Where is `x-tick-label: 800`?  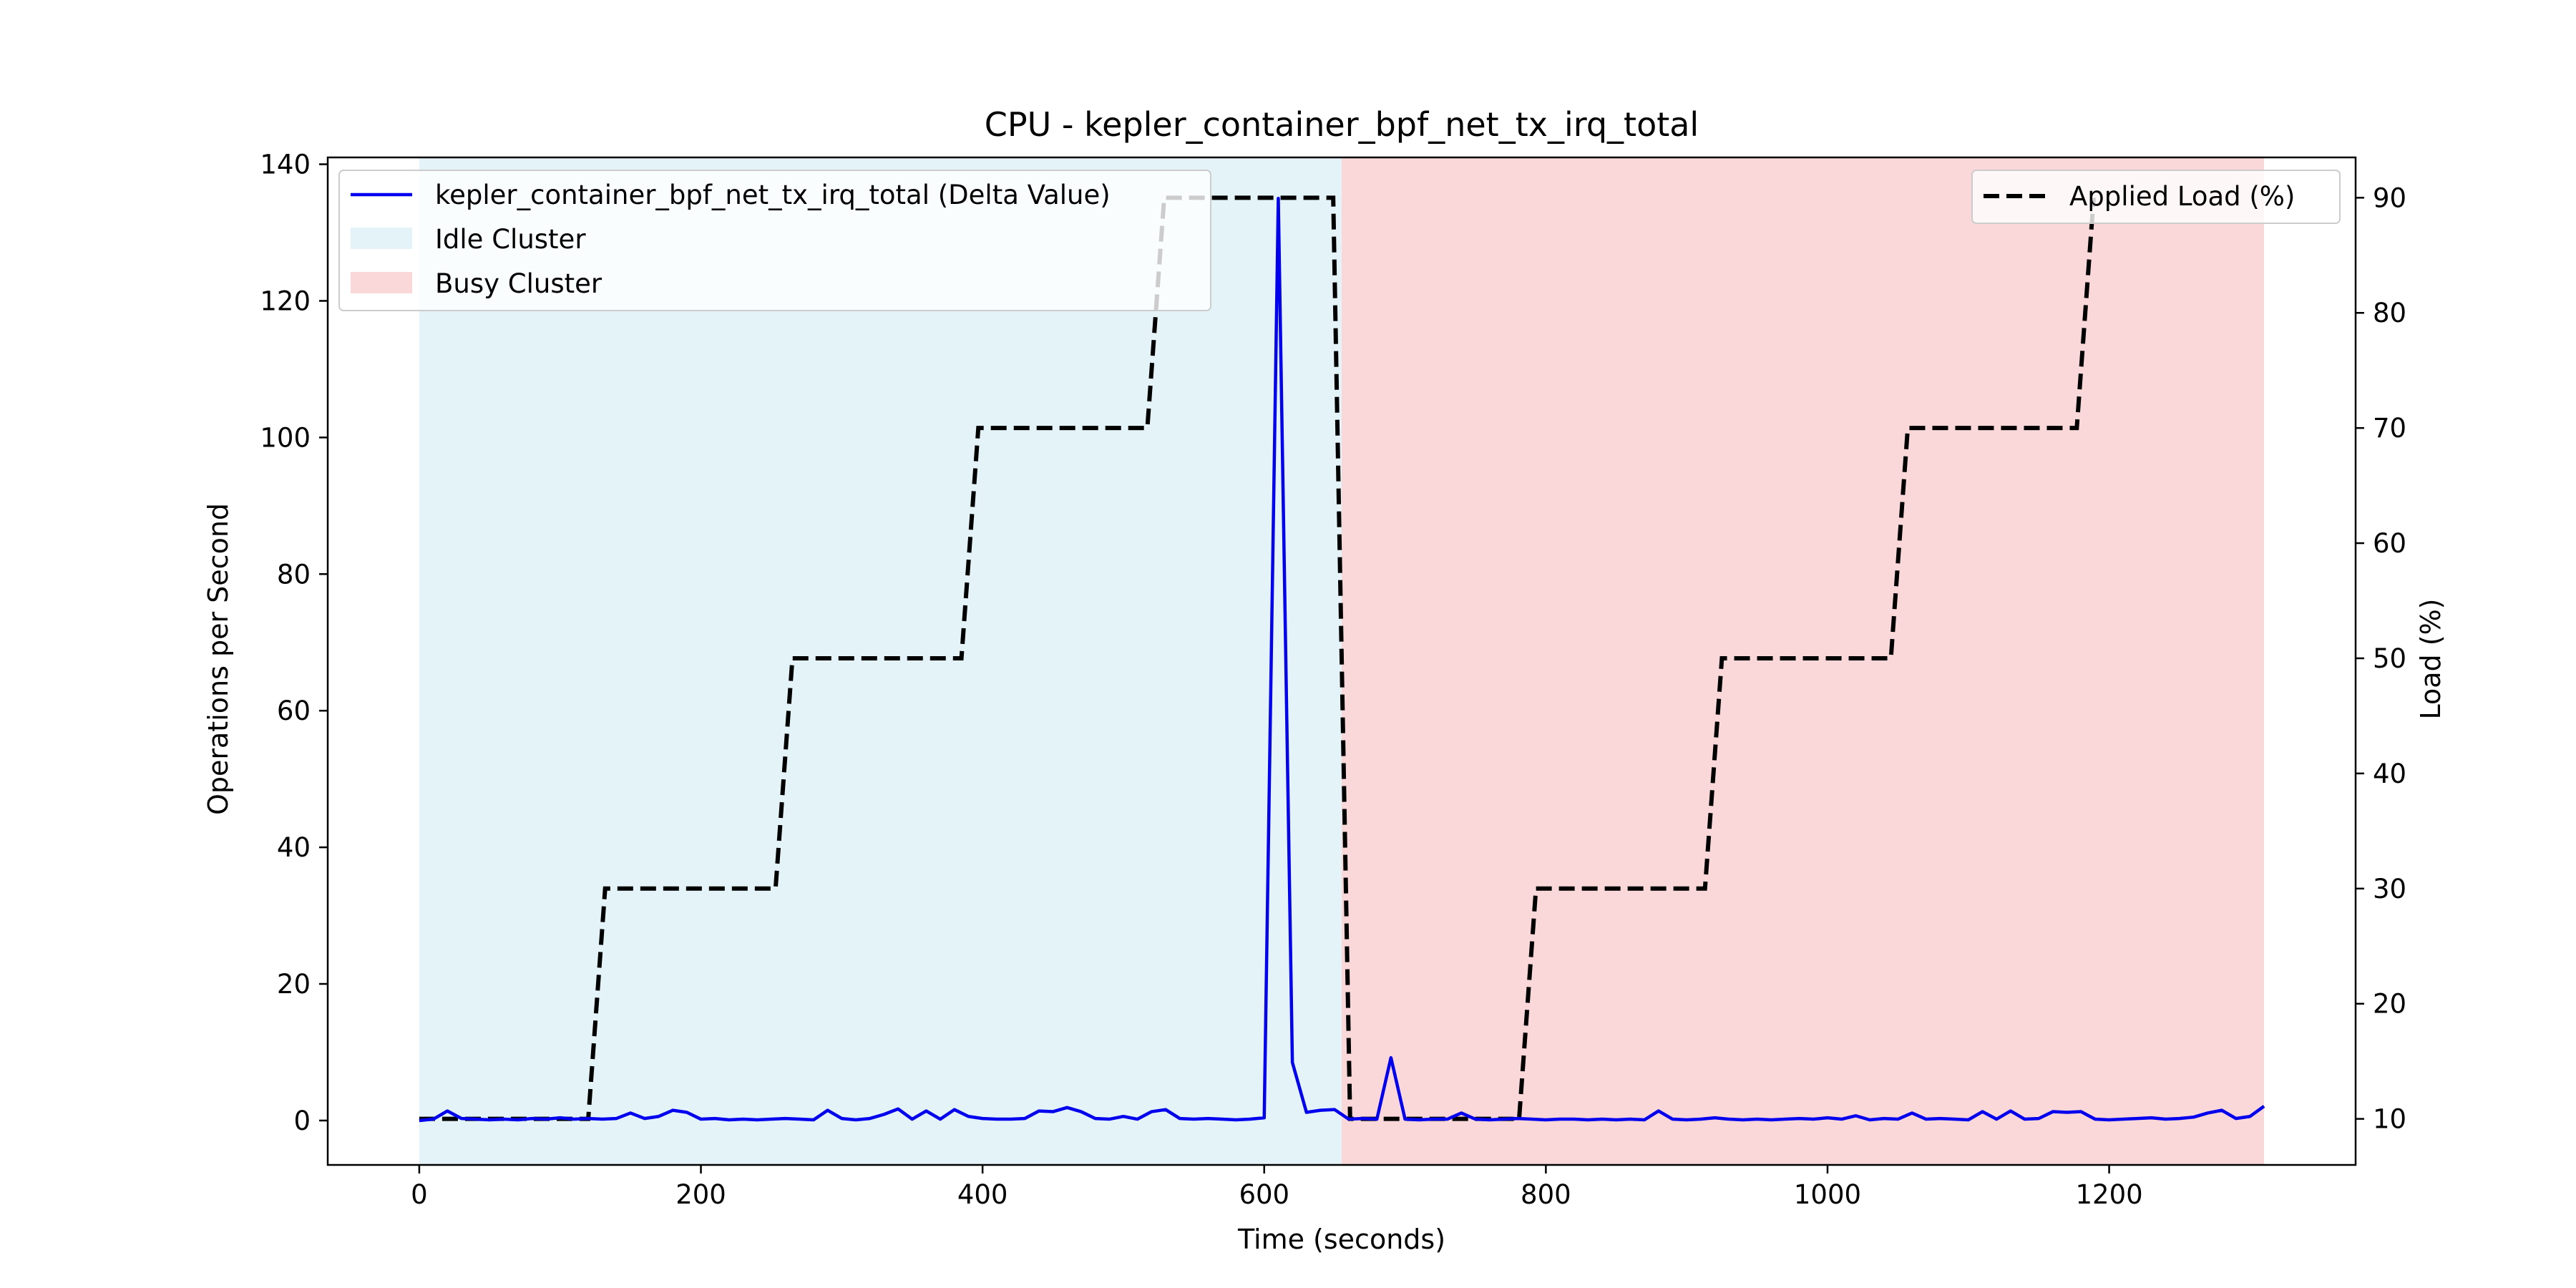 x-tick-label: 800 is located at coordinates (1546, 1194).